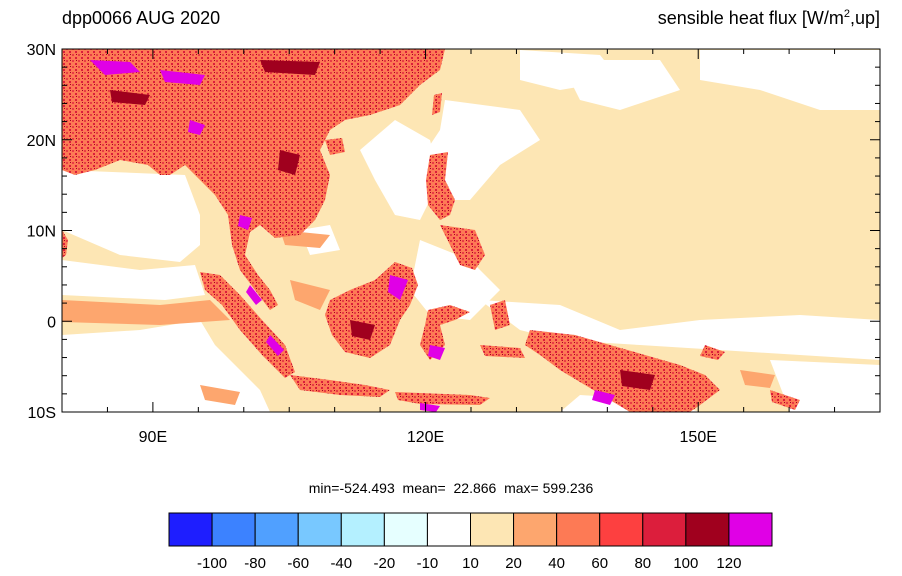 The width and height of the screenshot is (902, 576). What do you see at coordinates (141, 18) in the screenshot?
I see `plot-title-left: dpp0066 AUG 2020` at bounding box center [141, 18].